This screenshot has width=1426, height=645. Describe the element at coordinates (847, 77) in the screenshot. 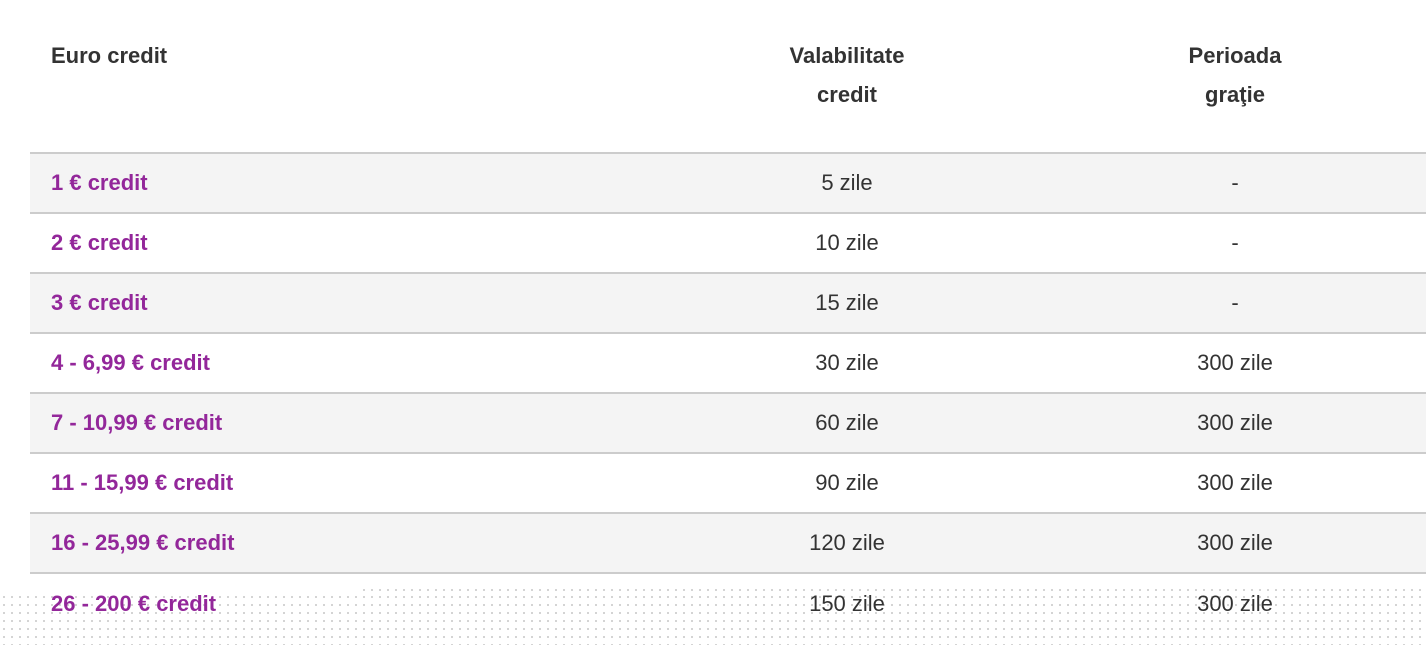

I see `header-valabilitate: Valabilitate credit` at that location.